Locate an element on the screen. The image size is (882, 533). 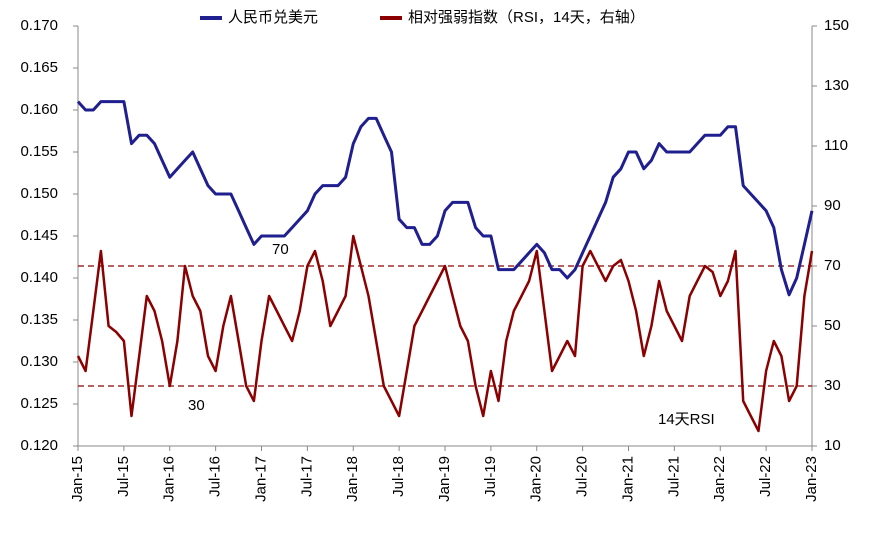
reference-label: 30 is located at coordinates (196, 405).